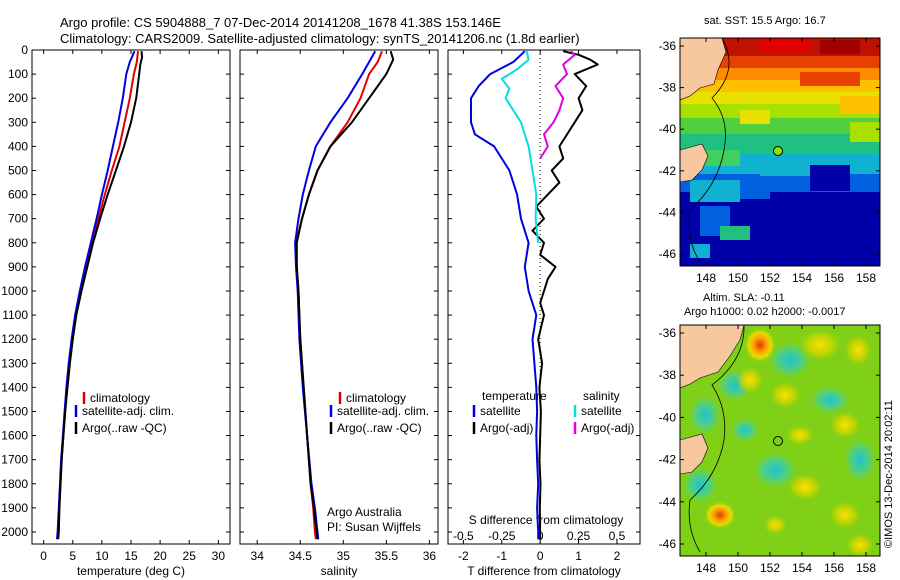  What do you see at coordinates (544, 571) in the screenshot?
I see `x-axis-label: T difference from climatology` at bounding box center [544, 571].